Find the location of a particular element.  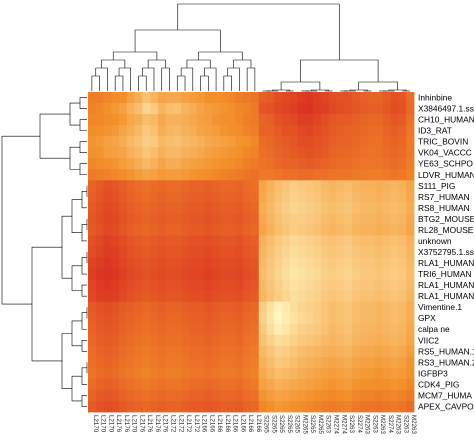

col-label: L2172 is located at coordinates (196, 424).